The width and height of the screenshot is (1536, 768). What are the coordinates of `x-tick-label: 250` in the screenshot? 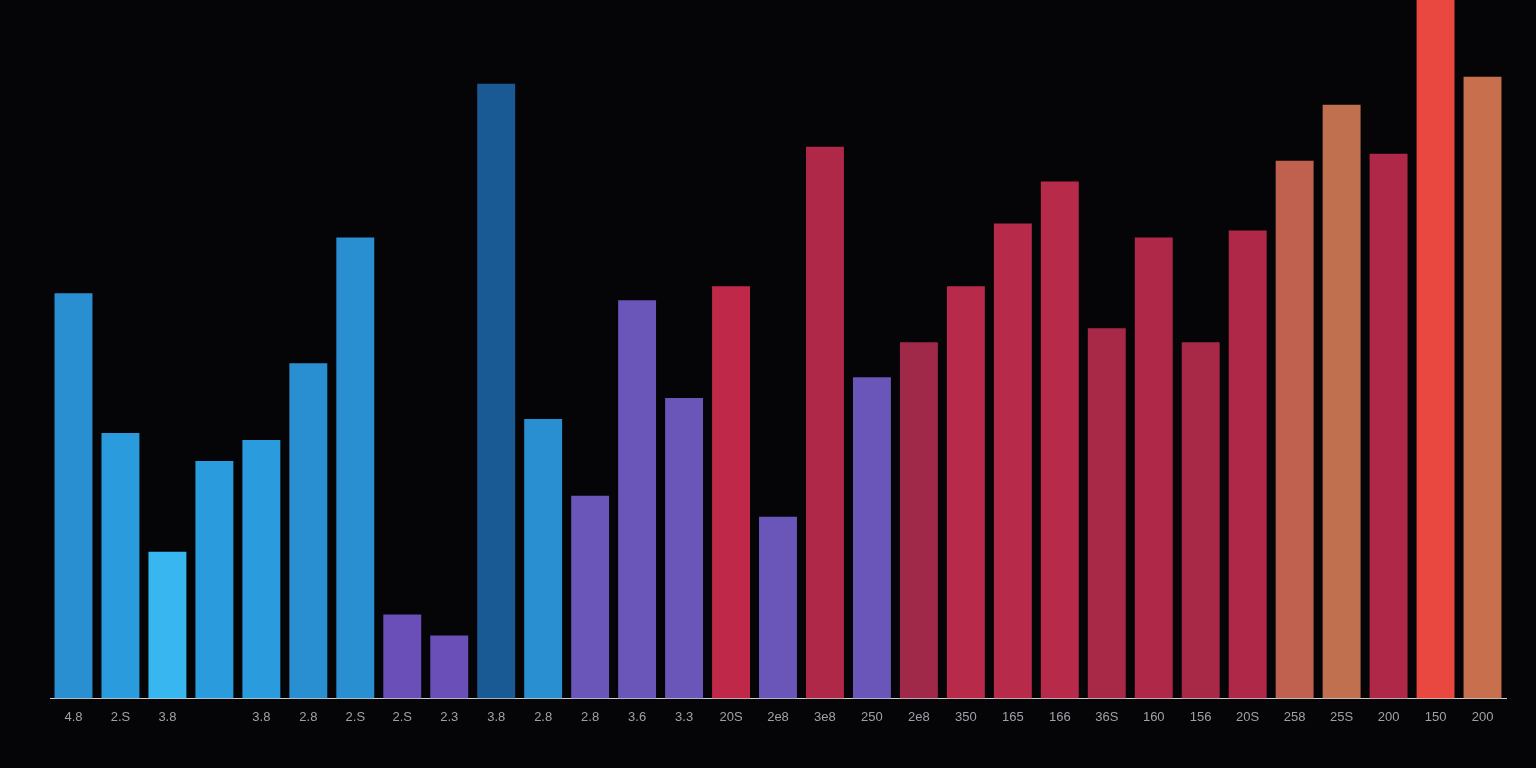 It's located at (872, 716).